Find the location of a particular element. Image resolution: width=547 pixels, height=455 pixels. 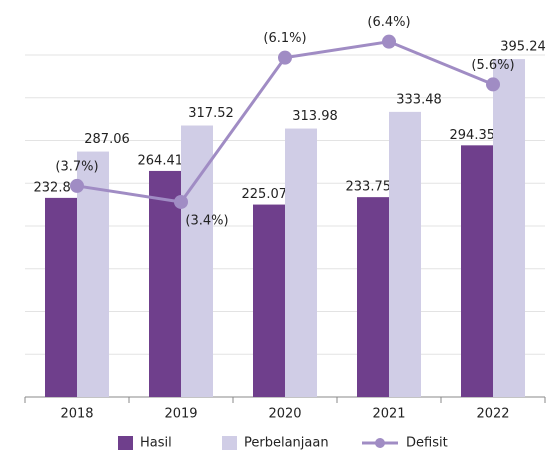

data-label: 313.98 is located at coordinates (315, 116).